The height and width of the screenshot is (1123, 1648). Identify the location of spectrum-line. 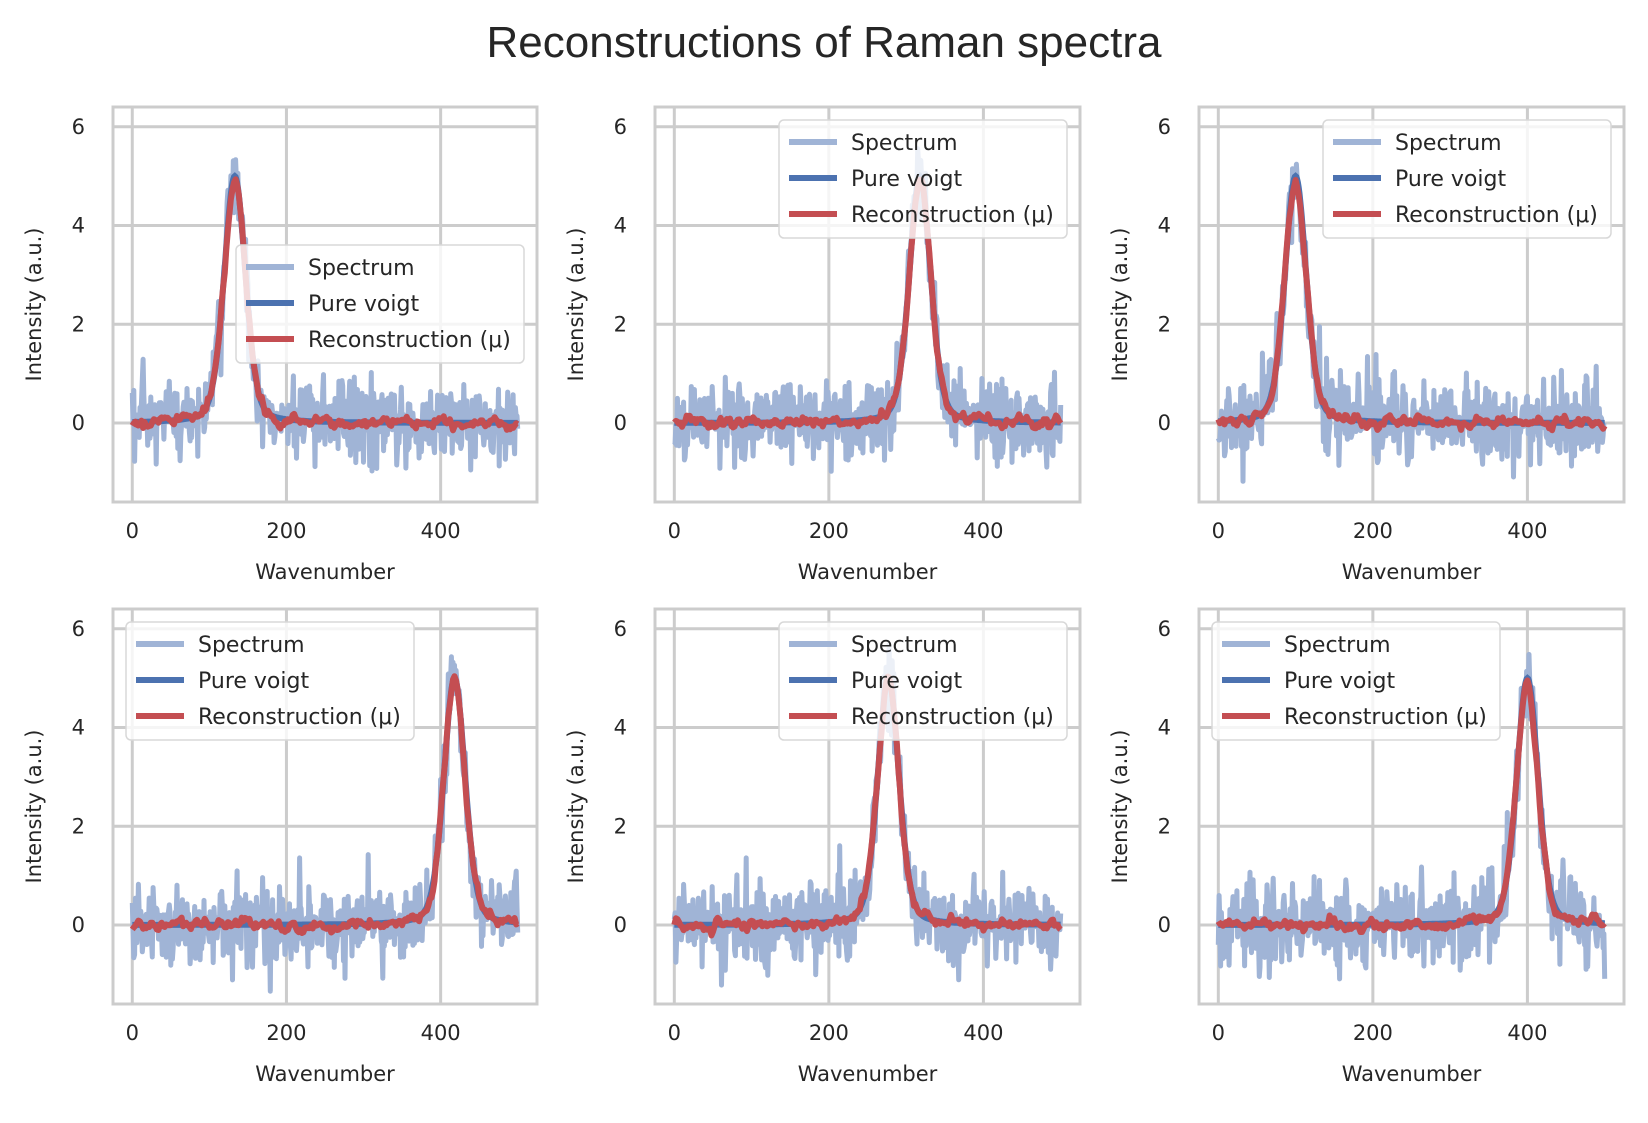
(868, 310).